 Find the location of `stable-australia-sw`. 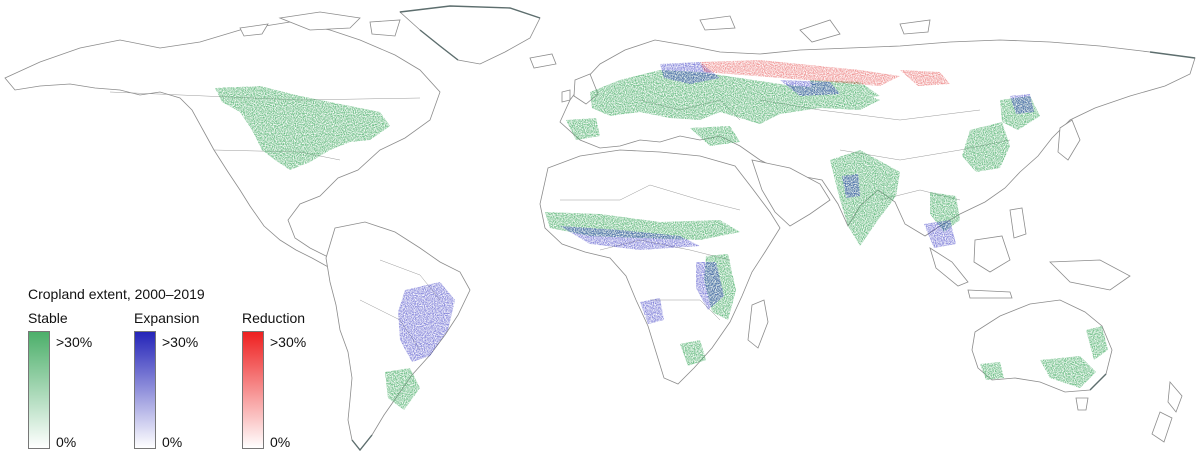

stable-australia-sw is located at coordinates (992, 371).